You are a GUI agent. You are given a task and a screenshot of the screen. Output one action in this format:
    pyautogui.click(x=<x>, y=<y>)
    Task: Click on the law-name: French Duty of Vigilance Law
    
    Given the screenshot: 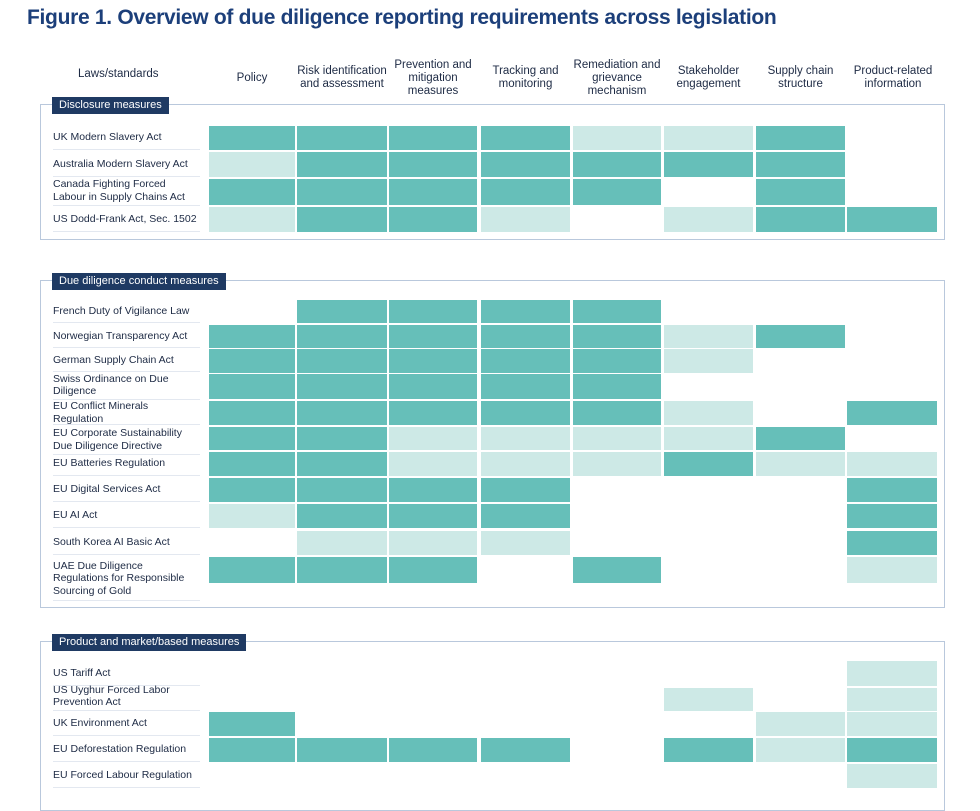 What is the action you would take?
    pyautogui.click(x=126, y=311)
    